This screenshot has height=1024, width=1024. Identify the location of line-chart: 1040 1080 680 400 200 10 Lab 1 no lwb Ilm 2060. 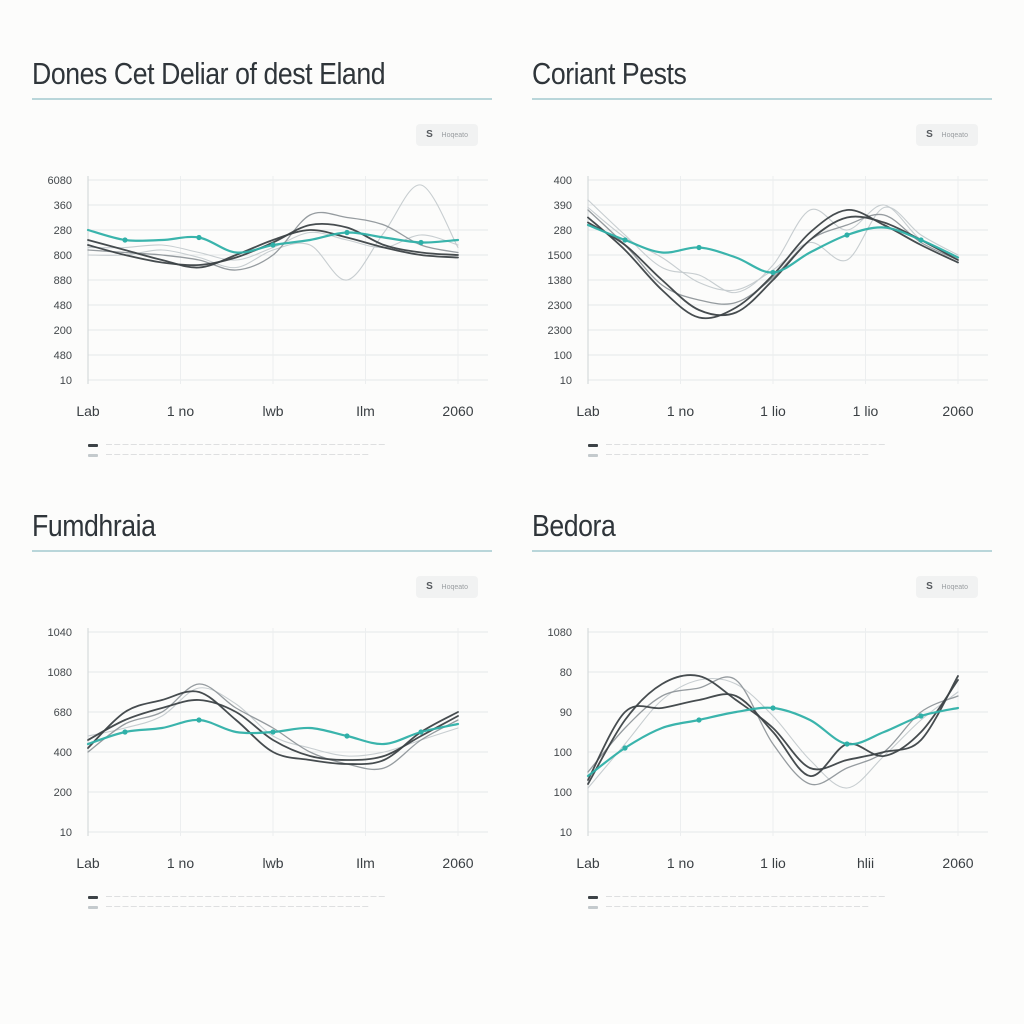
(268, 749).